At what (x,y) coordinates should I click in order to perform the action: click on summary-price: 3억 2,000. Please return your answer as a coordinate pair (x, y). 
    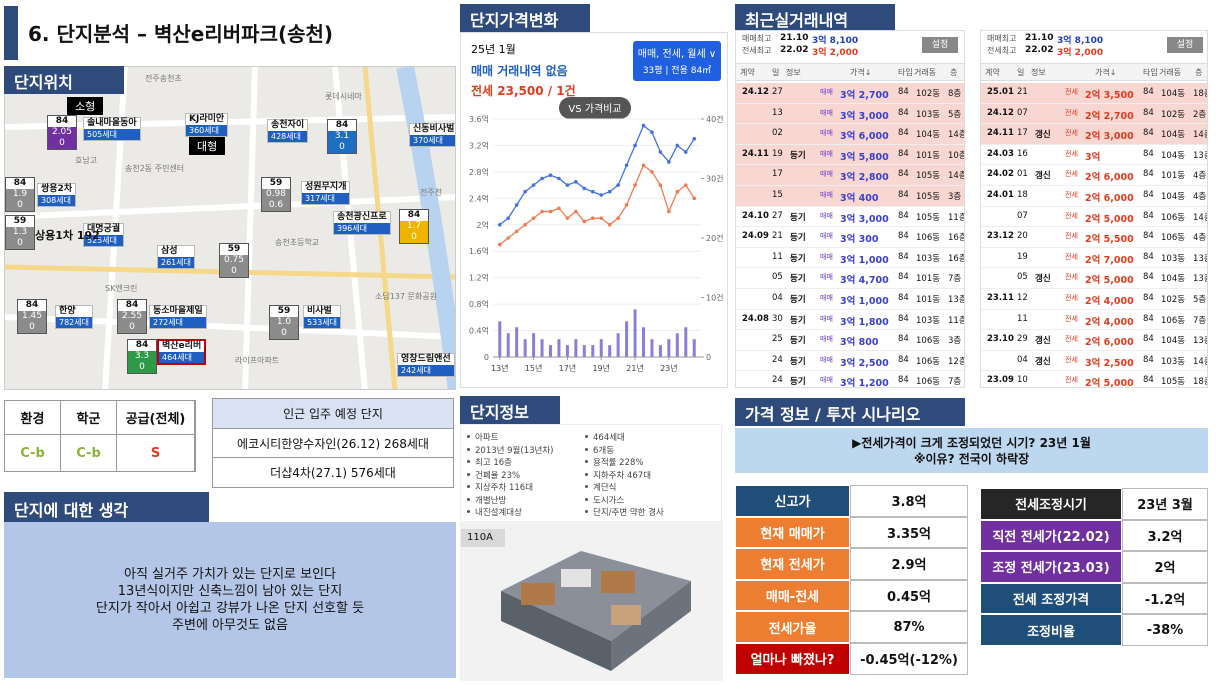
    Looking at the image, I should click on (1080, 53).